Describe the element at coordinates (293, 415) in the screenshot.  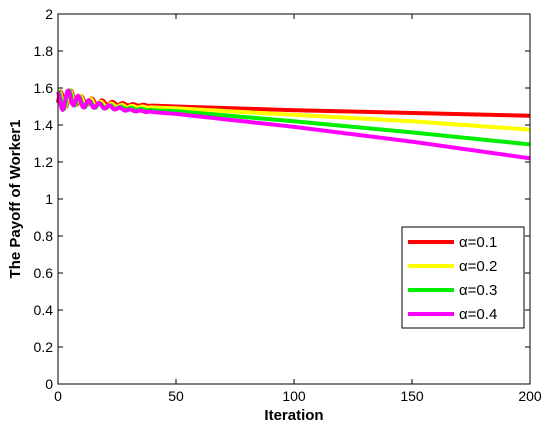
I see `x-axis-title: Iteration` at that location.